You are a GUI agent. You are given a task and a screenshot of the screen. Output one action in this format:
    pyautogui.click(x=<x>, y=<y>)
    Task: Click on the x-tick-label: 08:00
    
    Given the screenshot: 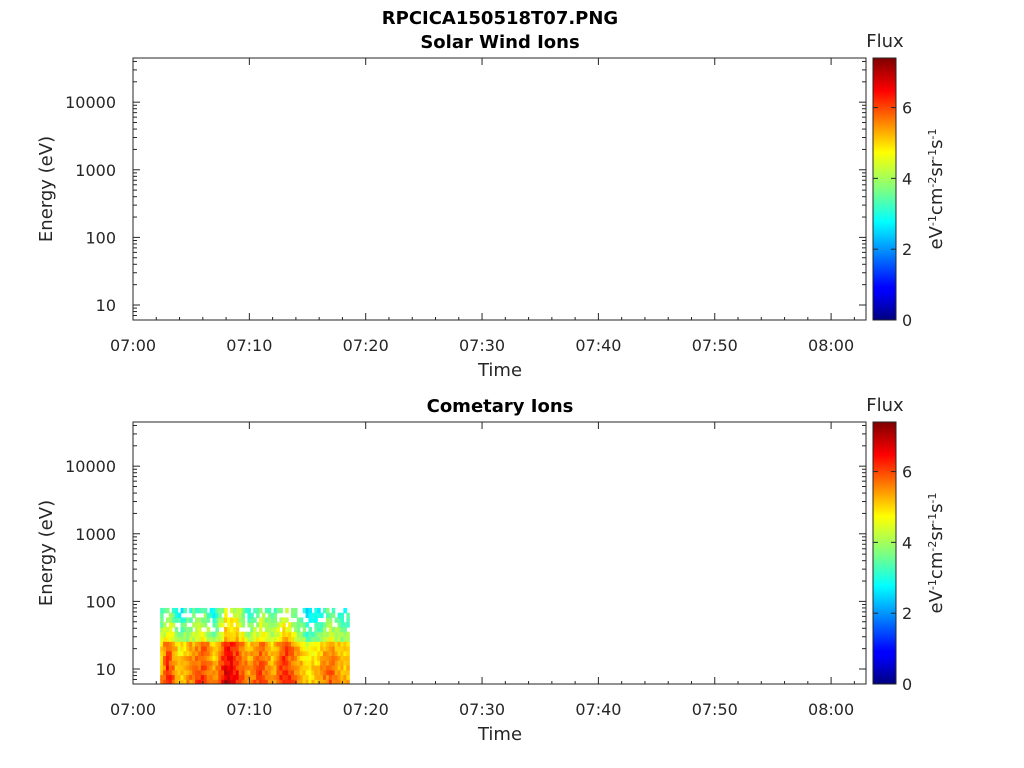 What is the action you would take?
    pyautogui.click(x=831, y=709)
    